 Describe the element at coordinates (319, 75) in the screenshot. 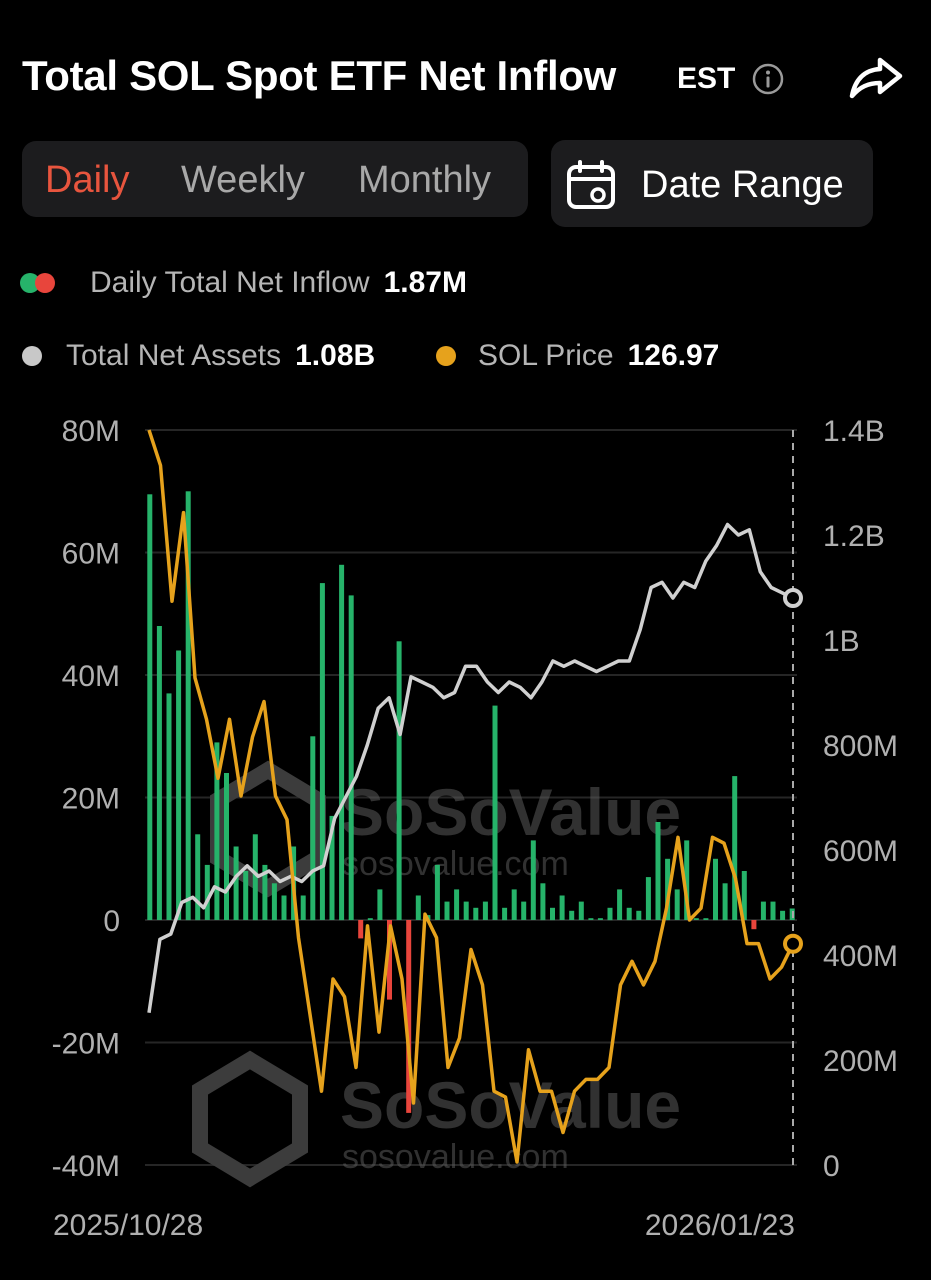

I see `page-title: Total SOL Spot ETF Net Inflow` at that location.